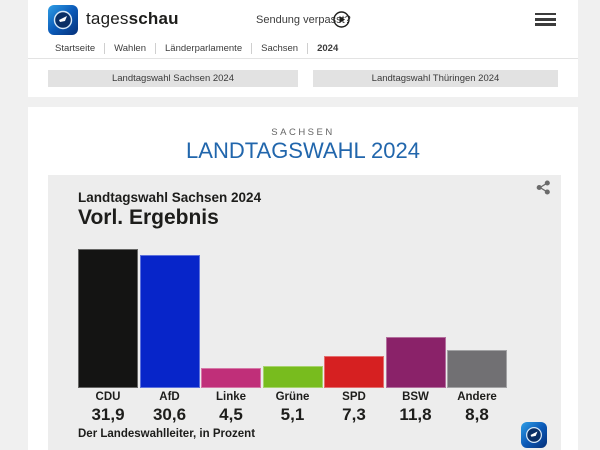 The image size is (600, 450). Describe the element at coordinates (415, 397) in the screenshot. I see `party-name: BSW` at that location.